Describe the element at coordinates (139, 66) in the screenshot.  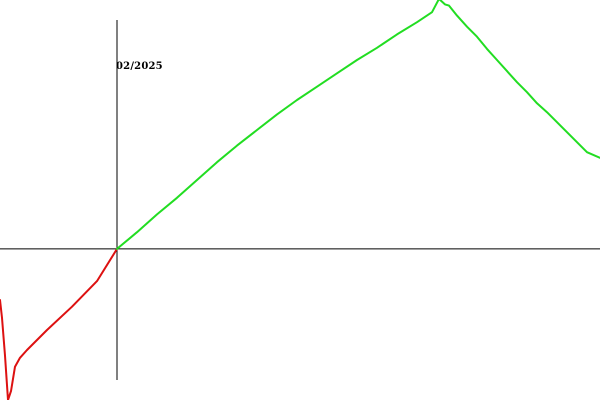
I see `chart-label: 02/2025` at that location.